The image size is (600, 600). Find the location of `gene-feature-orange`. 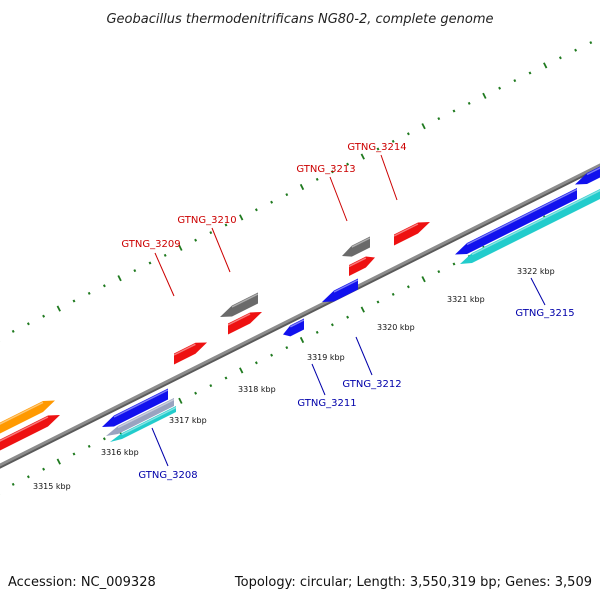

gene-feature-orange is located at coordinates (27, 417).